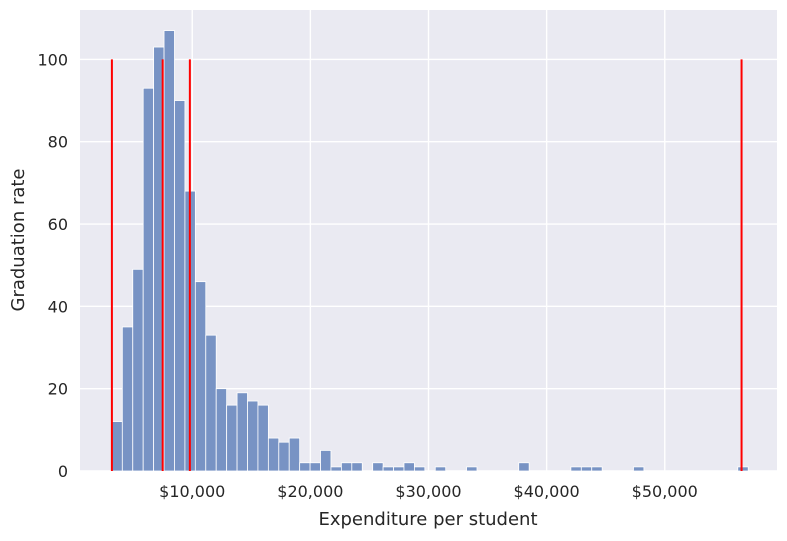  Describe the element at coordinates (547, 491) in the screenshot. I see `x-tick-label: $40,000` at that location.